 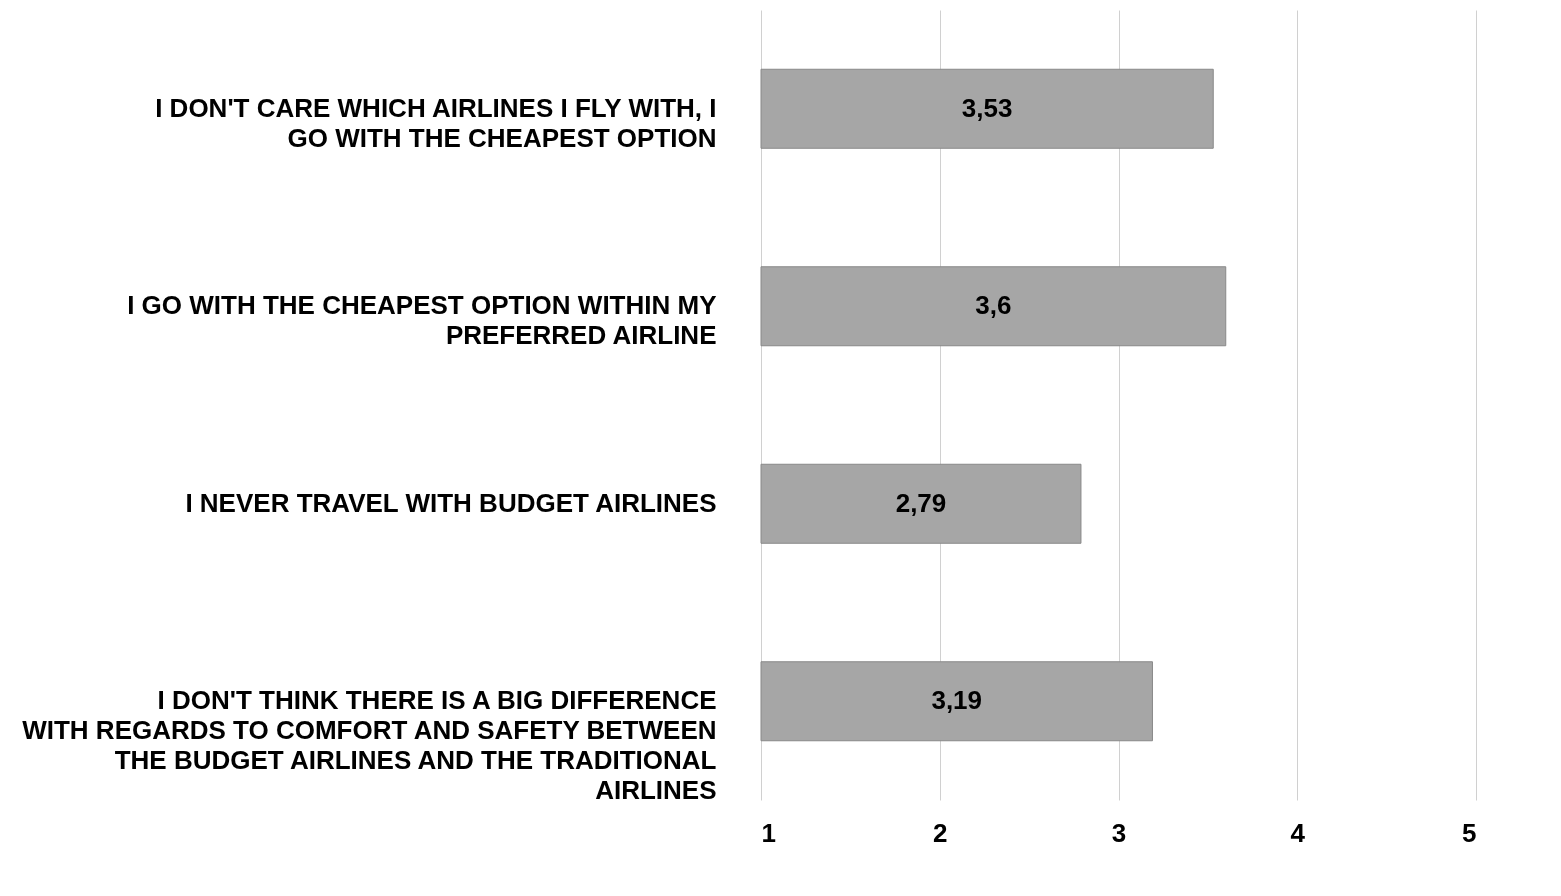 What do you see at coordinates (451, 502) in the screenshot?
I see `y-tick-label: I NEVER TRAVEL WITH BUDGET AIRLINES` at bounding box center [451, 502].